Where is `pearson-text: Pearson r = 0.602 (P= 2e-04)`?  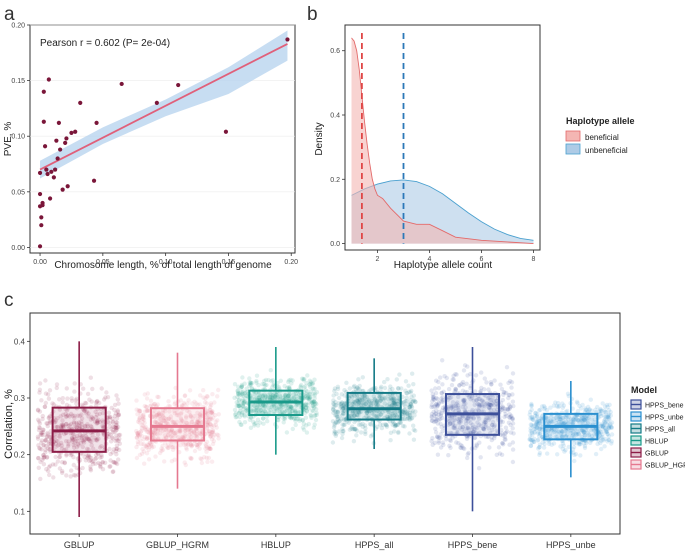
pearson-text: Pearson r = 0.602 (P= 2e-04) is located at coordinates (105, 43).